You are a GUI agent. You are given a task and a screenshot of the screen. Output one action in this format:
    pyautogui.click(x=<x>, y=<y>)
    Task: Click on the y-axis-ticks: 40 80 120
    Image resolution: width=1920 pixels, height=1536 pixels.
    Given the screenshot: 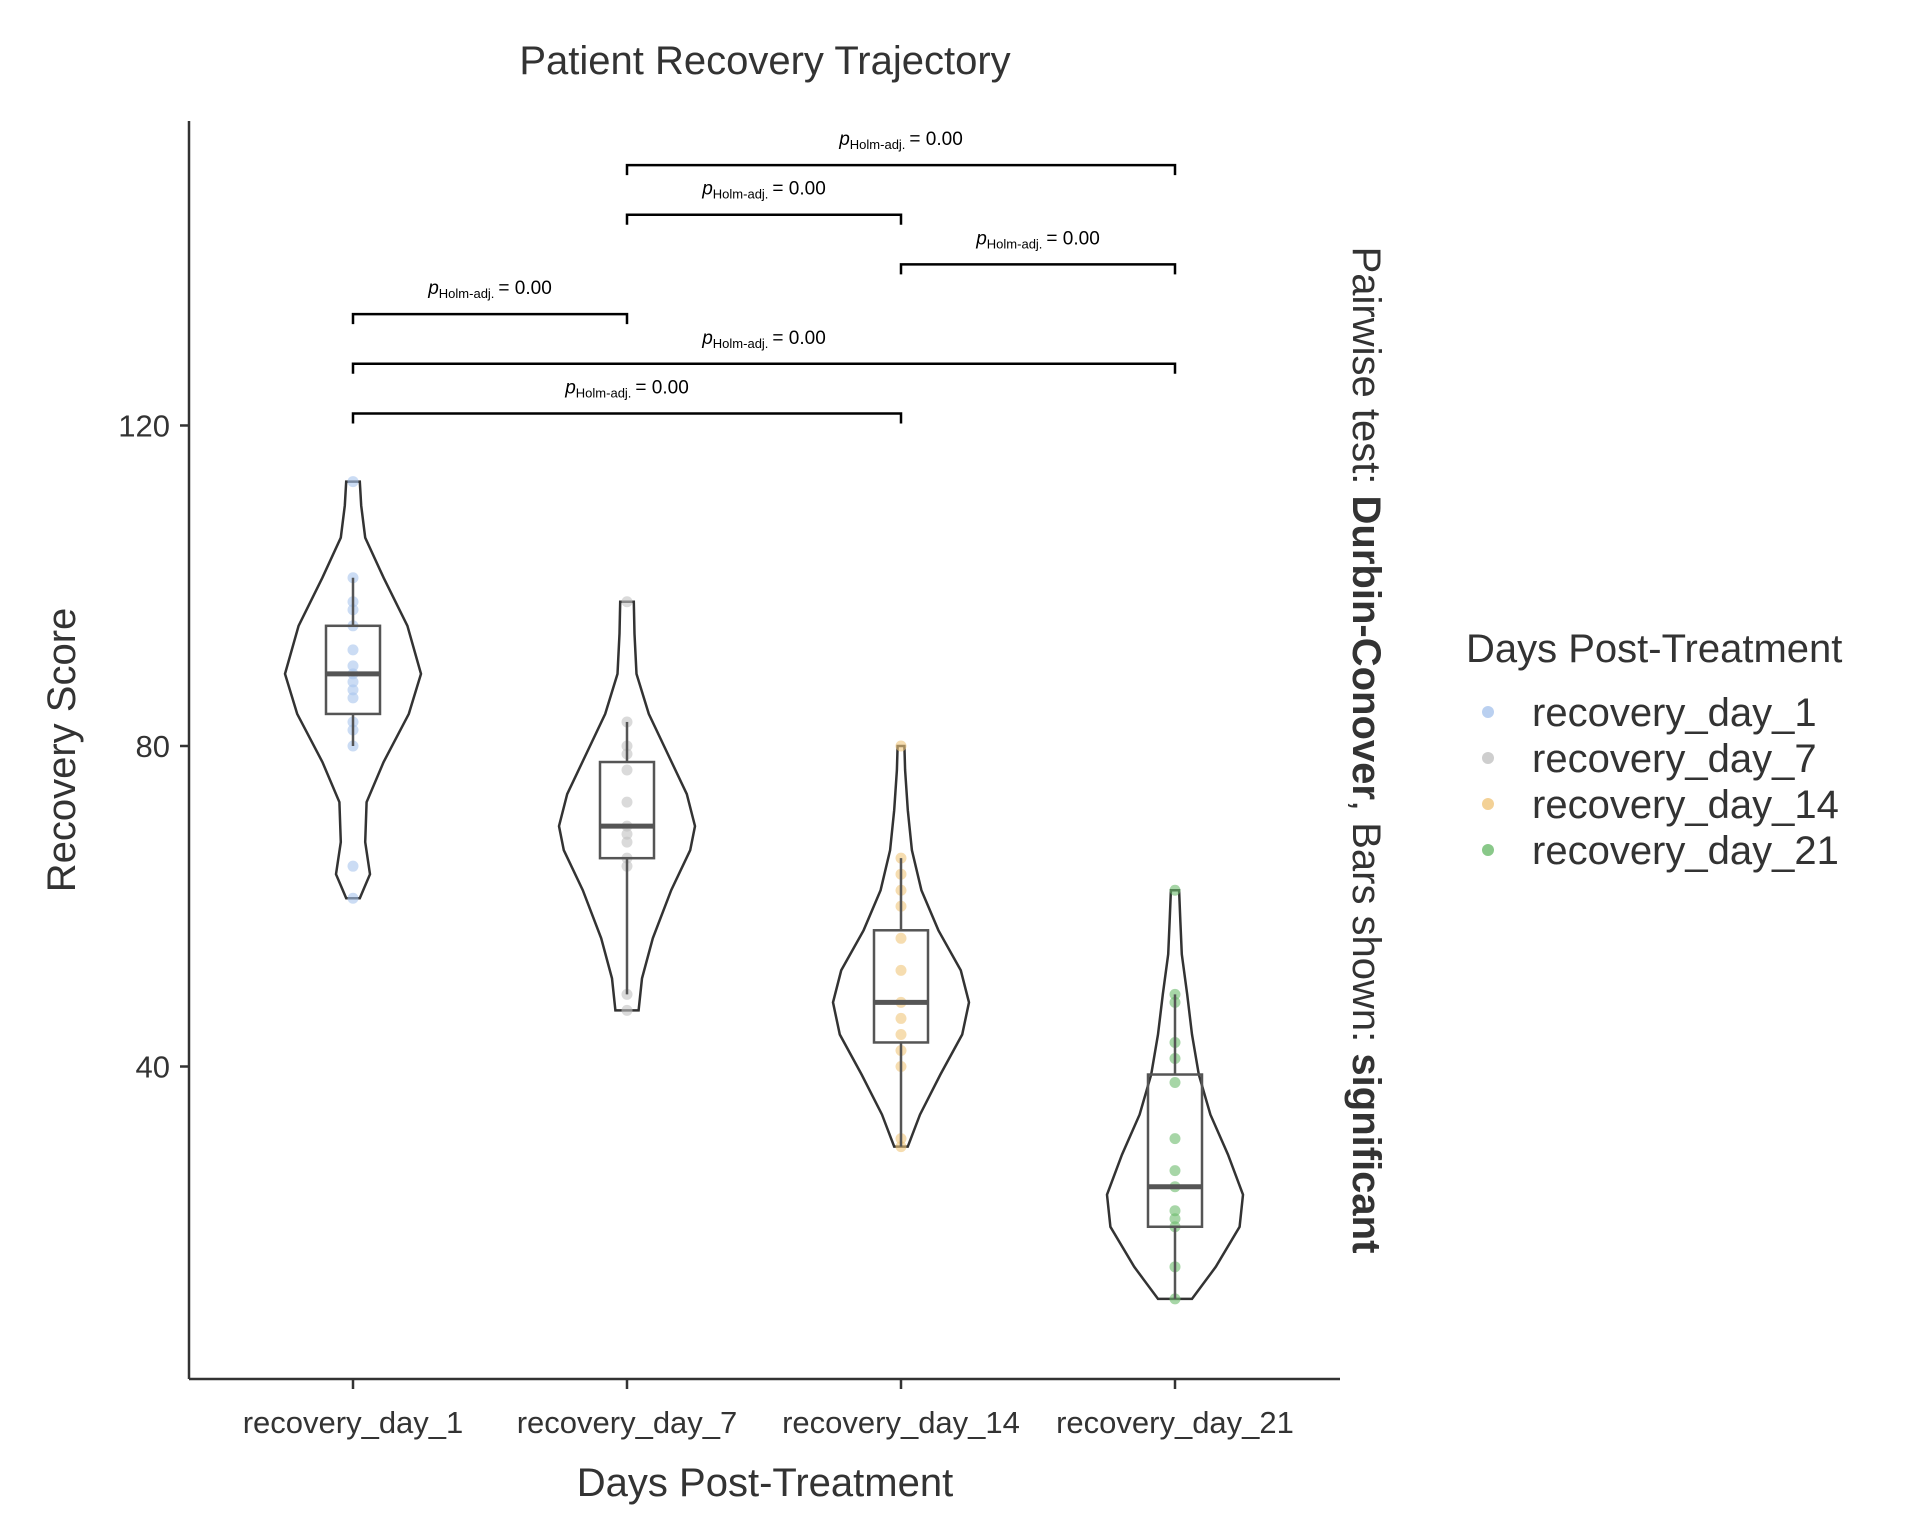 What is the action you would take?
    pyautogui.click(x=153, y=746)
    